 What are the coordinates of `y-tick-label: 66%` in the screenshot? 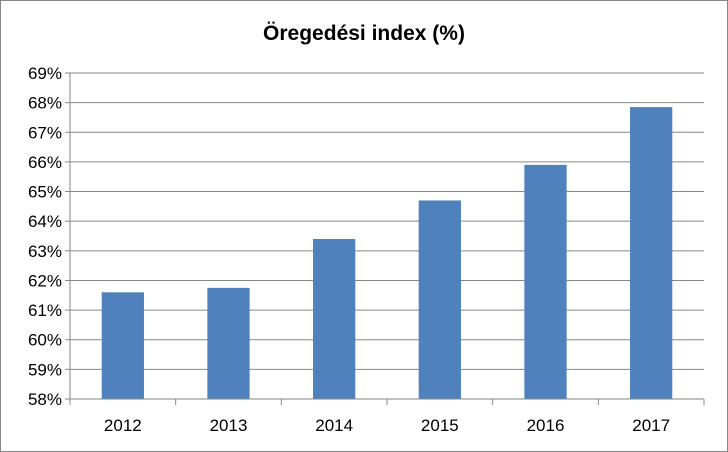 It's located at (45, 162).